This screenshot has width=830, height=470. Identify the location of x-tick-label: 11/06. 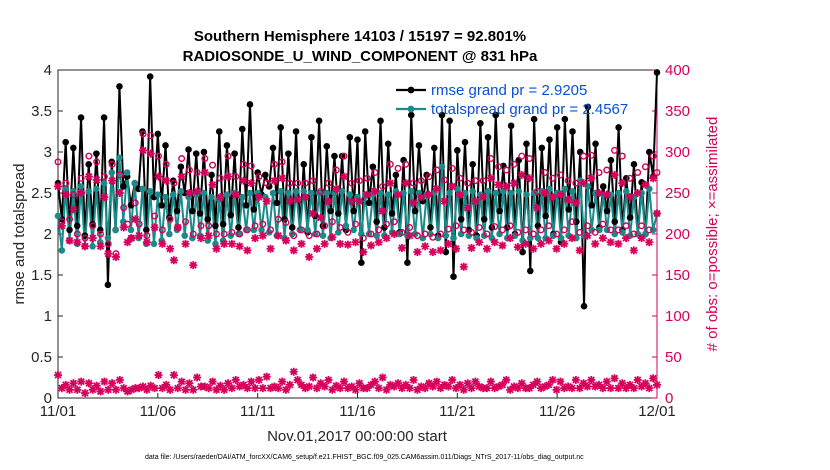
(158, 411).